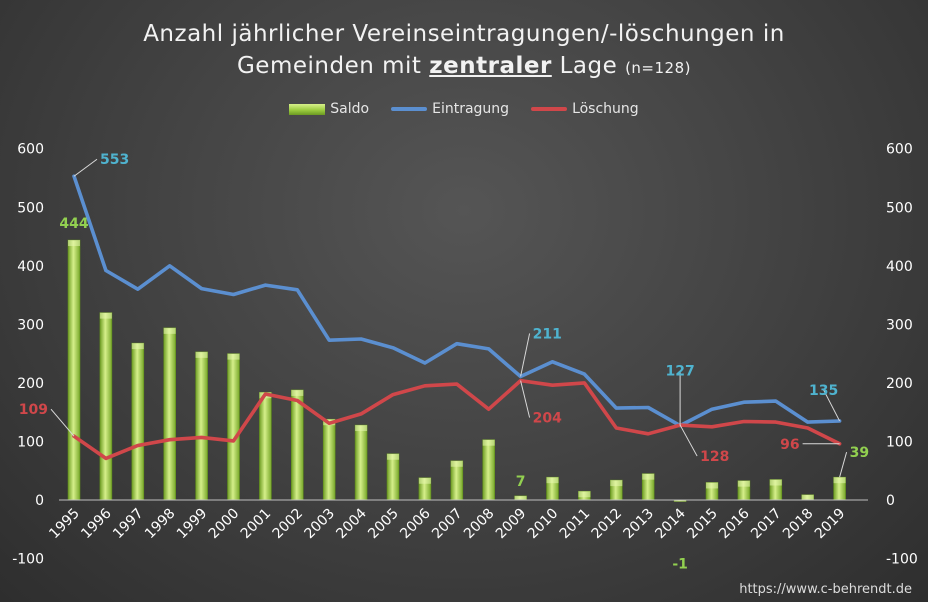  I want to click on y-tick-left: 400, so click(30, 267).